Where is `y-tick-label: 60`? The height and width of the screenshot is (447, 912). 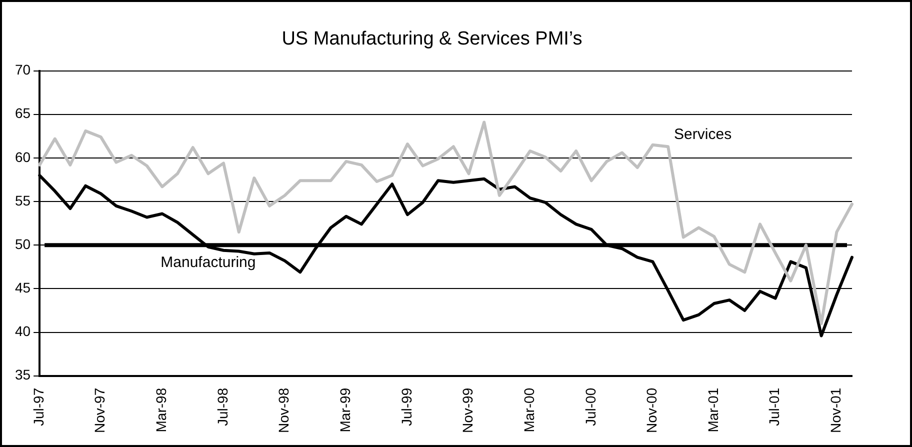 y-tick-label: 60 is located at coordinates (22, 156).